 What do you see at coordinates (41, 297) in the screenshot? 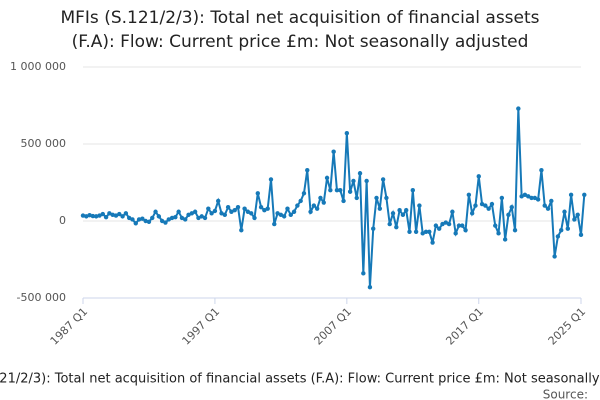
I see `y-tick-label: -500 000` at bounding box center [41, 297].